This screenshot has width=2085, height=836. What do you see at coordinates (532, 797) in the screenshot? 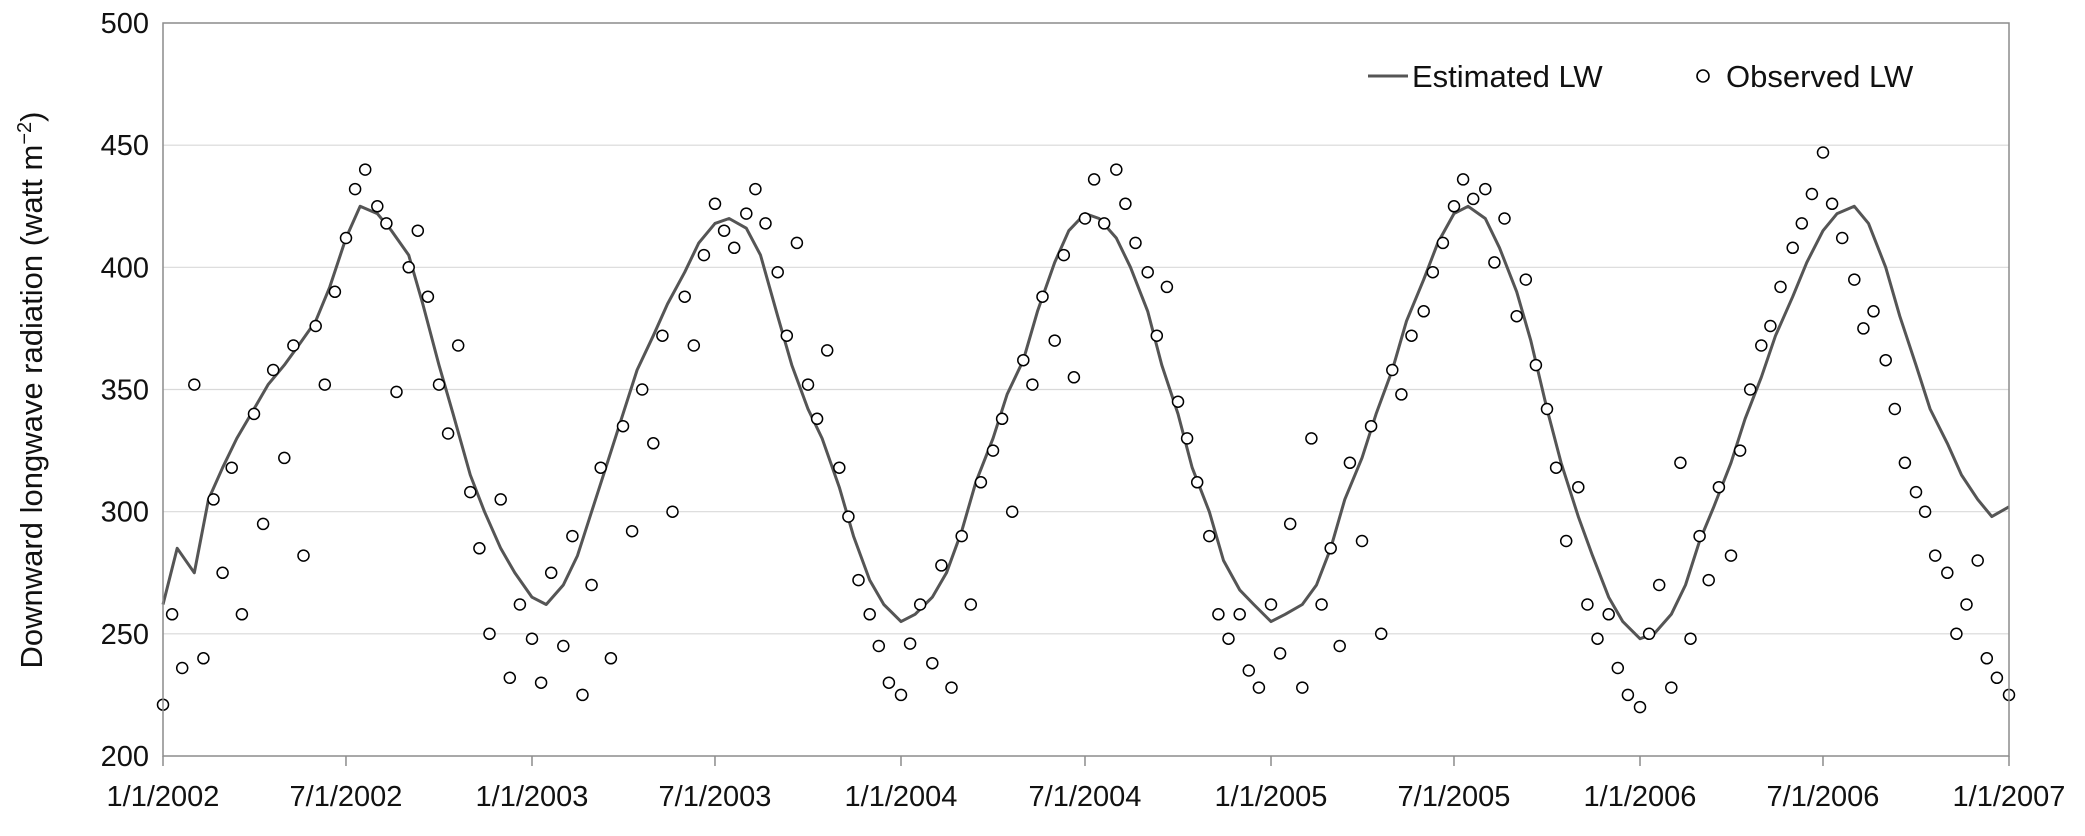
I see `x-tick-label: 1/1/2003` at bounding box center [532, 797].